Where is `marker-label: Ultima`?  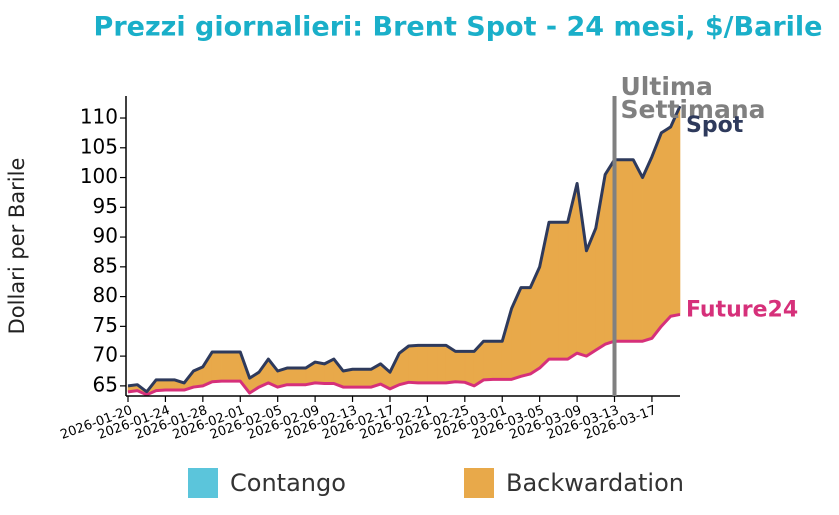 marker-label: Ultima is located at coordinates (667, 86).